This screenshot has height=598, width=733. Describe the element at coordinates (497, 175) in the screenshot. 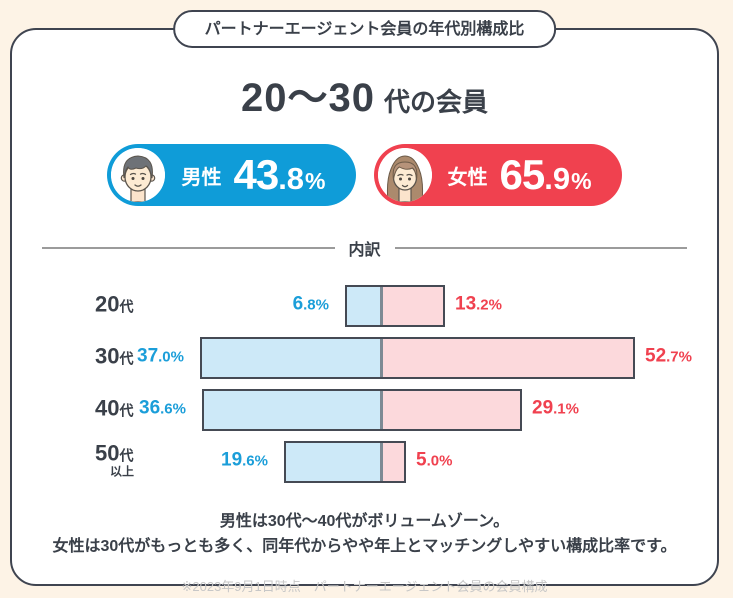

I see `female-pill: 女性 65.9%` at that location.